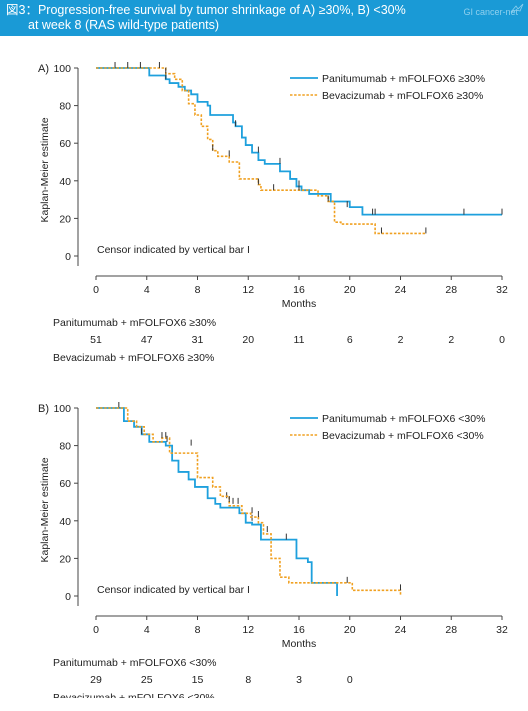  Describe the element at coordinates (134, 323) in the screenshot. I see `at-risk-label: Panitumumab + mFOLFOX6 ≥30%` at that location.